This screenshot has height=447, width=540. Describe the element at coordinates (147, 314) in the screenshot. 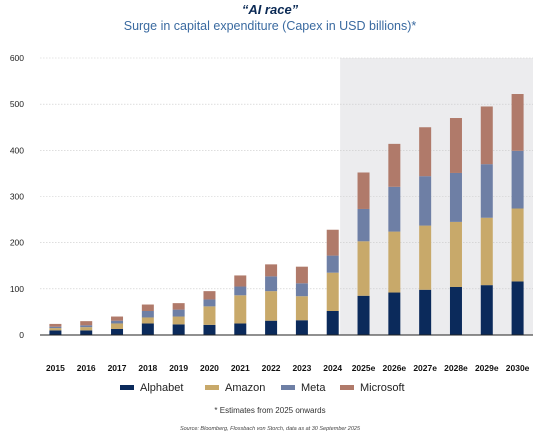

I see `bar-meta-2018` at that location.